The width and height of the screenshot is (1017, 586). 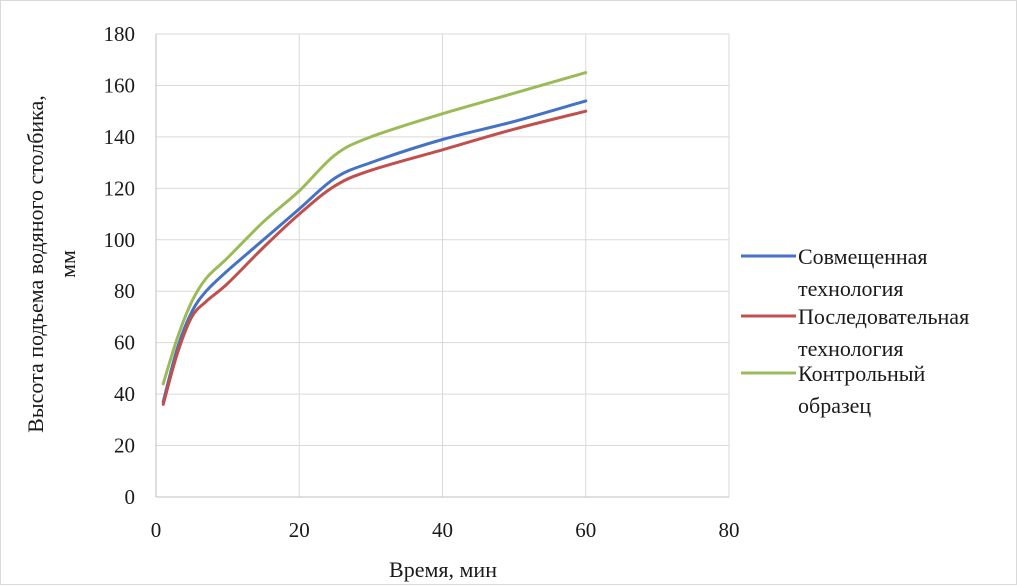 What do you see at coordinates (130, 497) in the screenshot?
I see `y-tick-label: 0` at bounding box center [130, 497].